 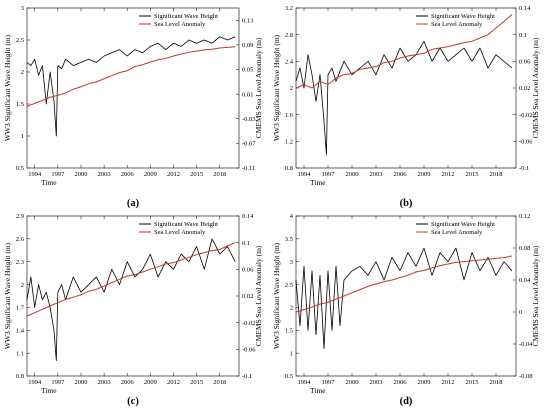 I want to click on y-left-tick-label: 0.8, so click(x=20, y=376).